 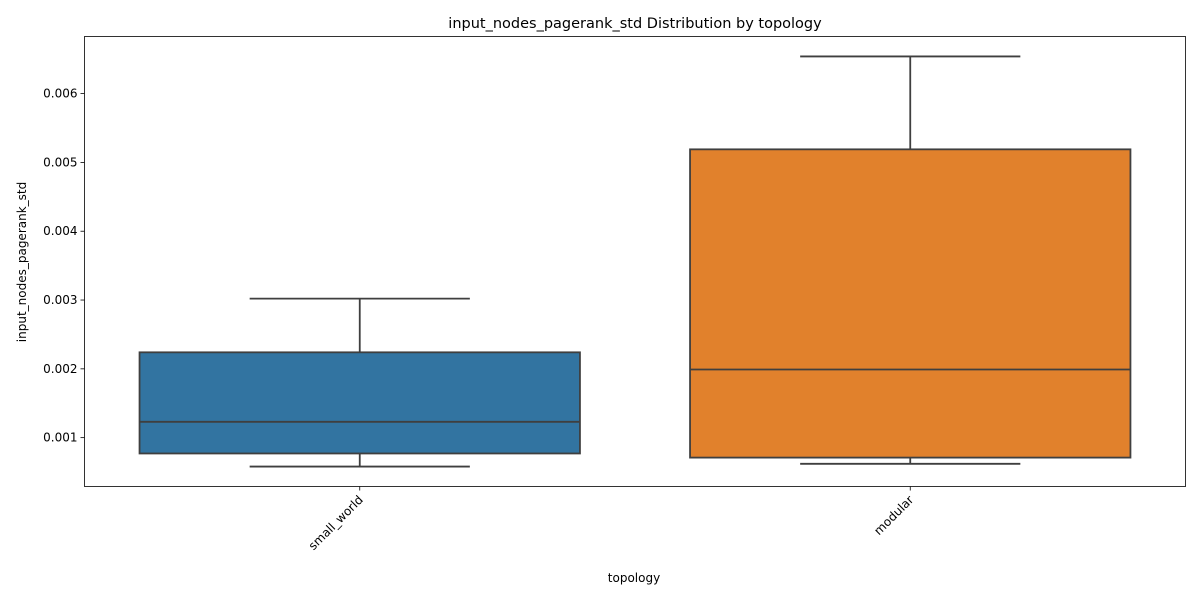 I want to click on x-tick-label: small_world, so click(x=336, y=523).